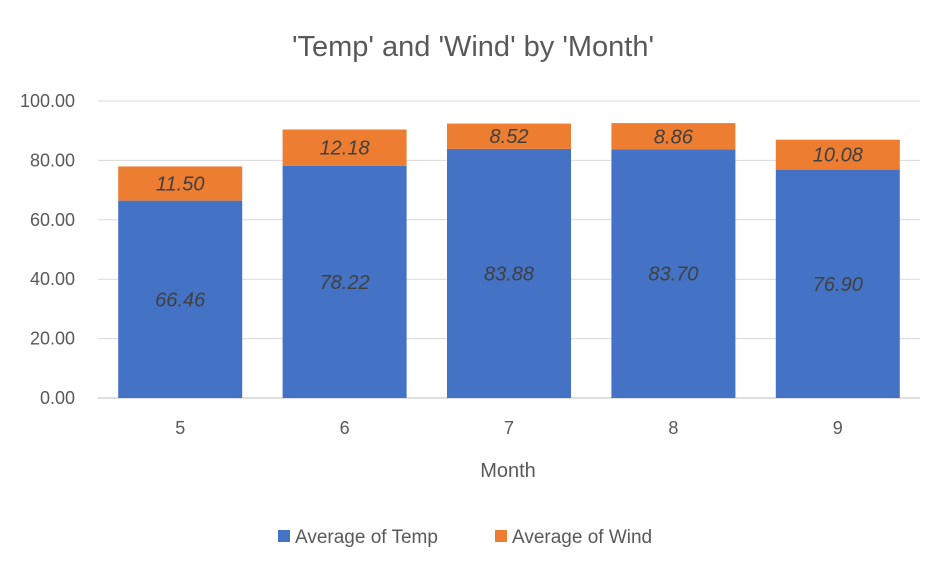  Describe the element at coordinates (52, 220) in the screenshot. I see `y-tick-label: 60.00` at that location.